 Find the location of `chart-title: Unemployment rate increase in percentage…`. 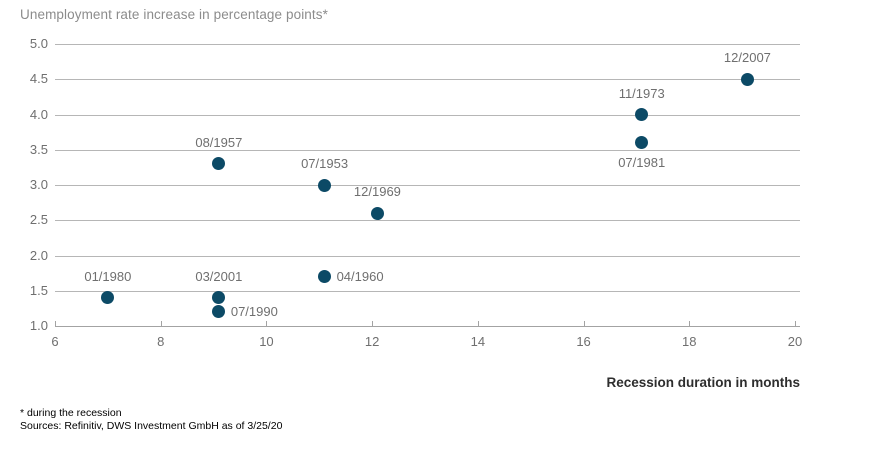

chart-title: Unemployment rate increase in percentage… is located at coordinates (174, 14).